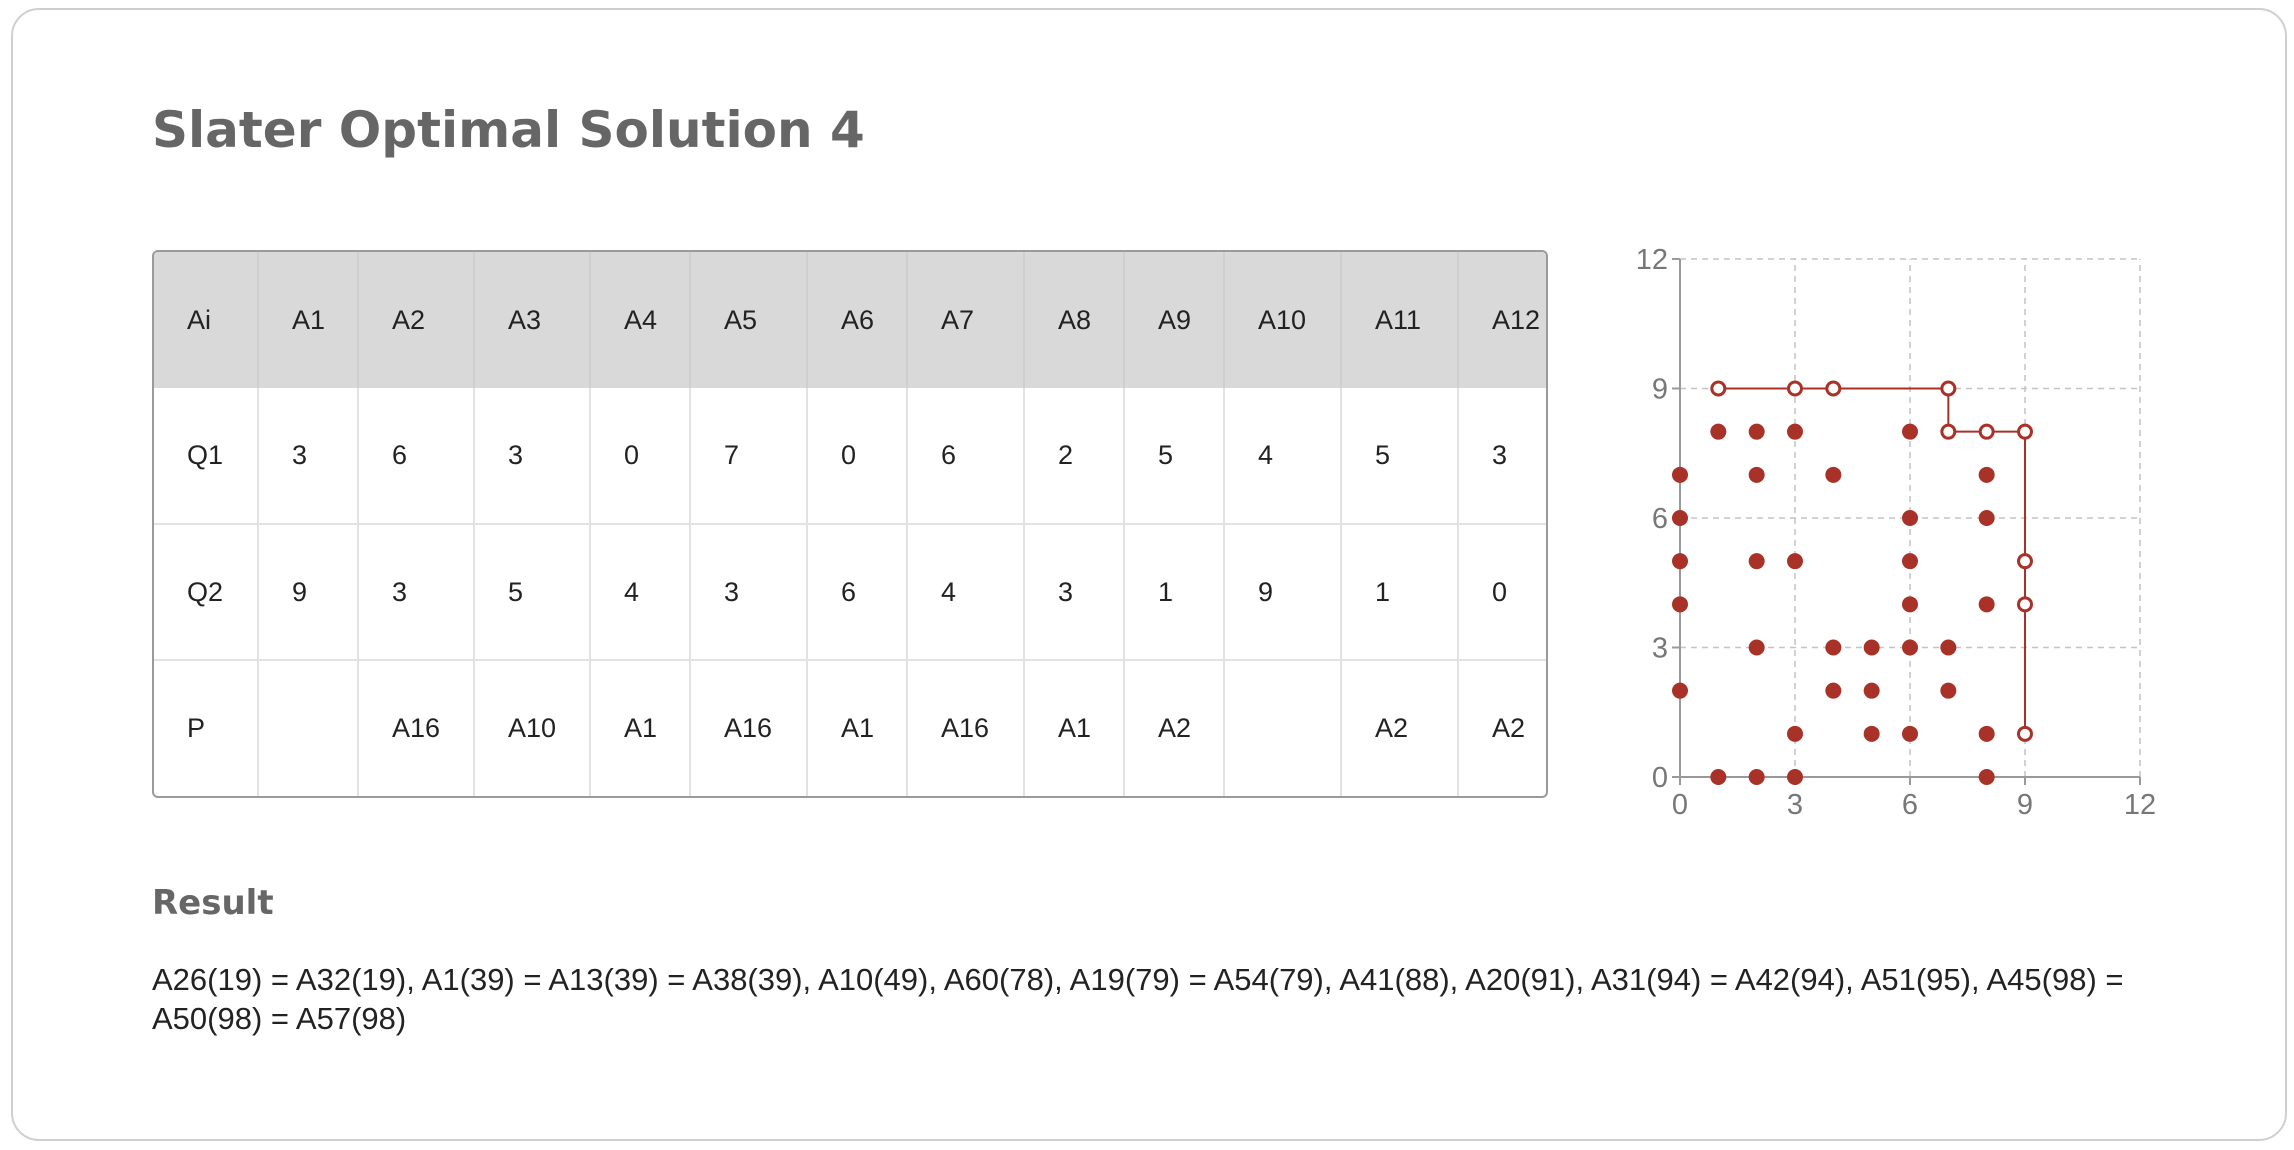 The image size is (2294, 1150). Describe the element at coordinates (1660, 649) in the screenshot. I see `y-tick-label: 3` at that location.